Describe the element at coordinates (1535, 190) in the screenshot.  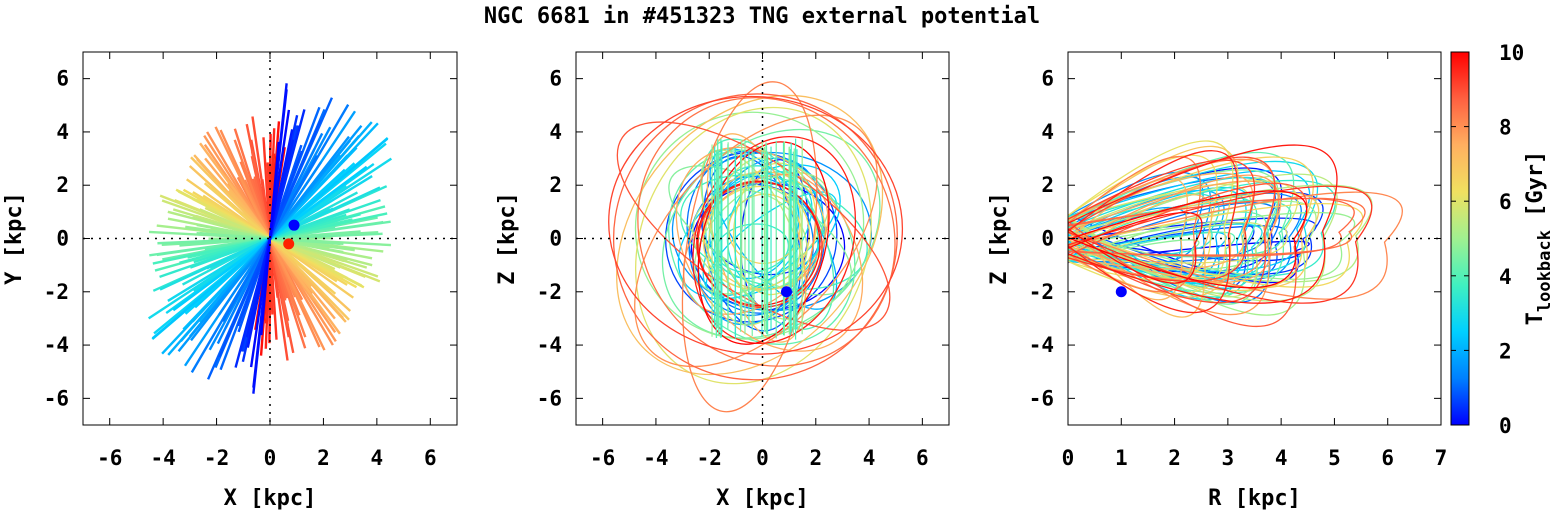
I see `colorbar-label-unit: [Gyr]` at that location.